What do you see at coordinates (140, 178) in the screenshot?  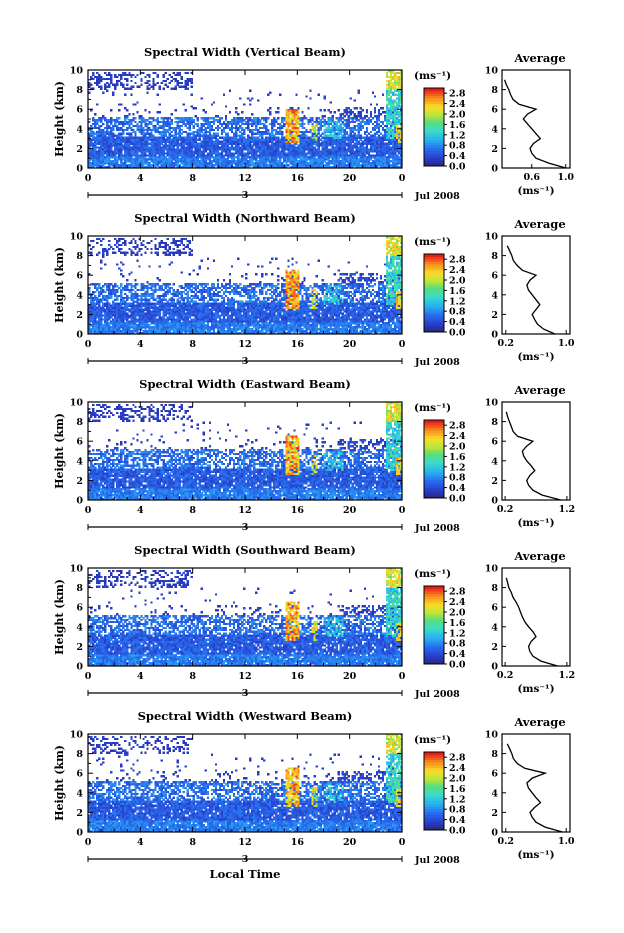 I see `x-tick-label: 4` at bounding box center [140, 178].